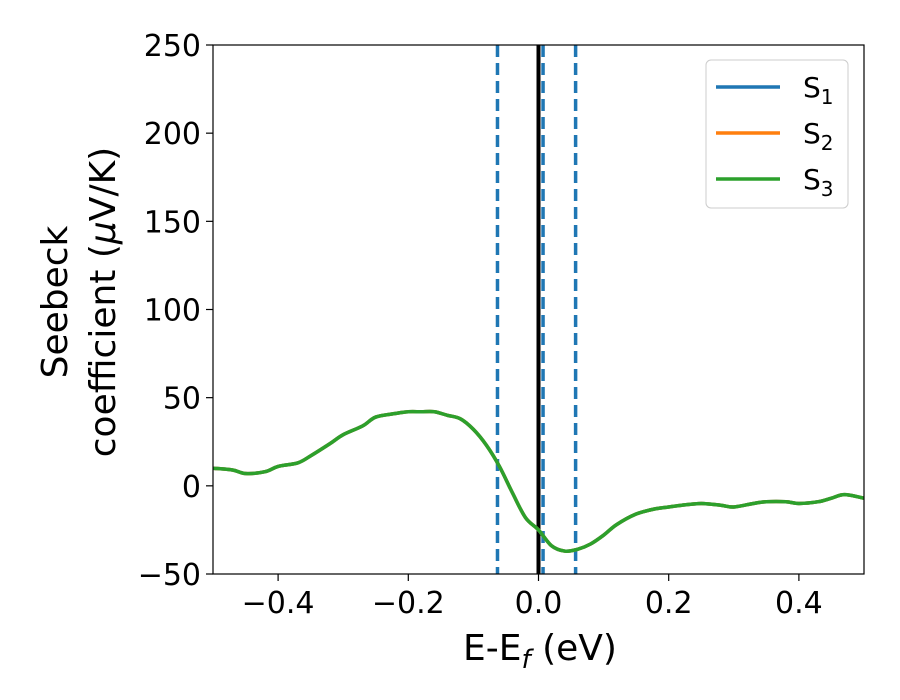 The height and width of the screenshot is (700, 900). What do you see at coordinates (818, 182) in the screenshot?
I see `legend-label-s3: S3` at bounding box center [818, 182].